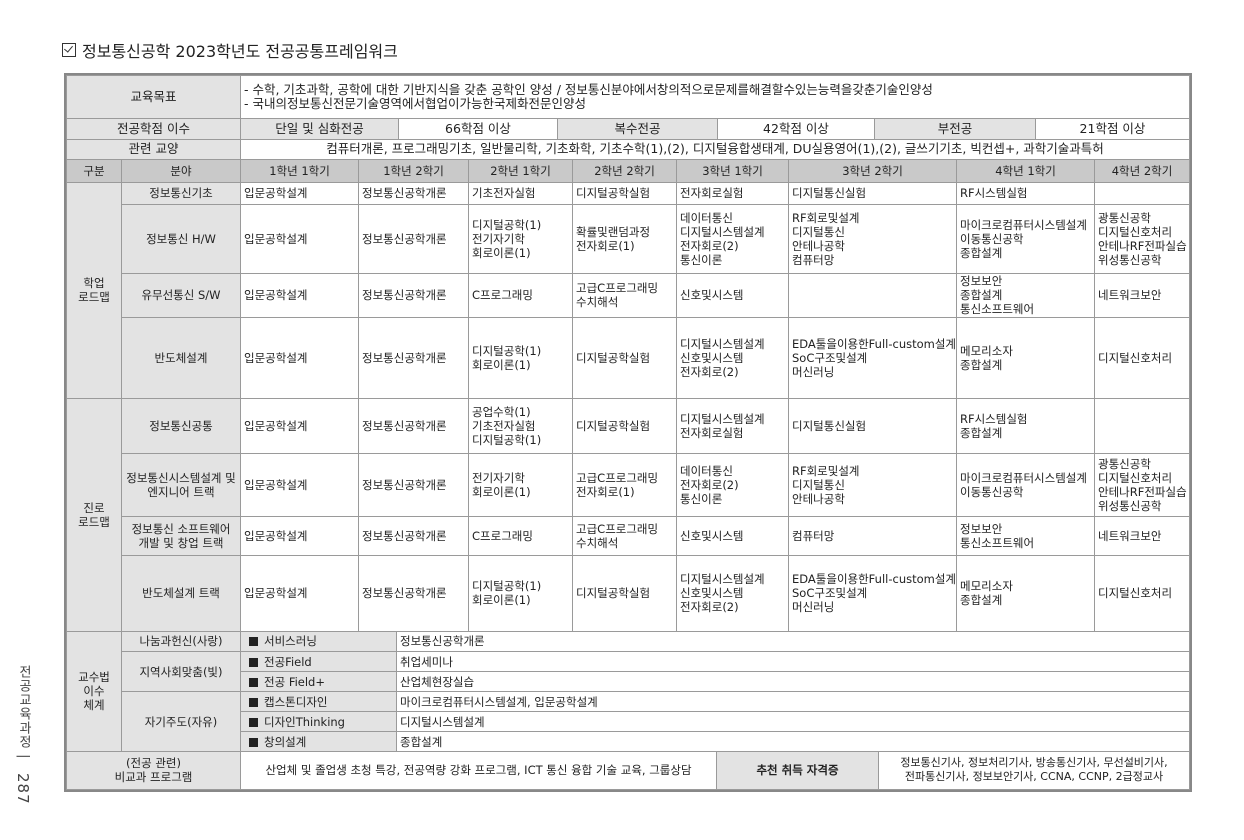  What do you see at coordinates (701, 259) in the screenshot?
I see `course-name: 통신이론` at bounding box center [701, 259].